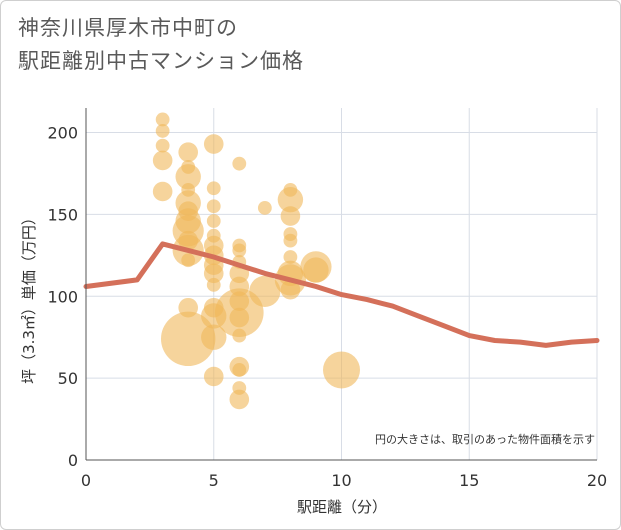 The image size is (621, 530). Describe the element at coordinates (485, 439) in the screenshot. I see `bubble-size-note: 円の大きさは、取引のあった物件面積を示す` at that location.